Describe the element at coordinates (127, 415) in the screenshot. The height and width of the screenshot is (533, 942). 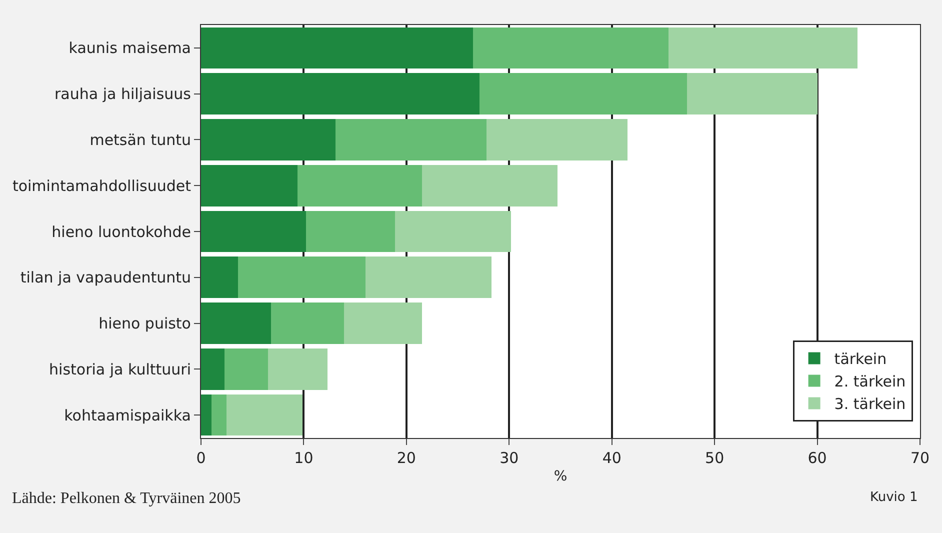
I see `y-tick-label: kohtaamispaikka` at that location.